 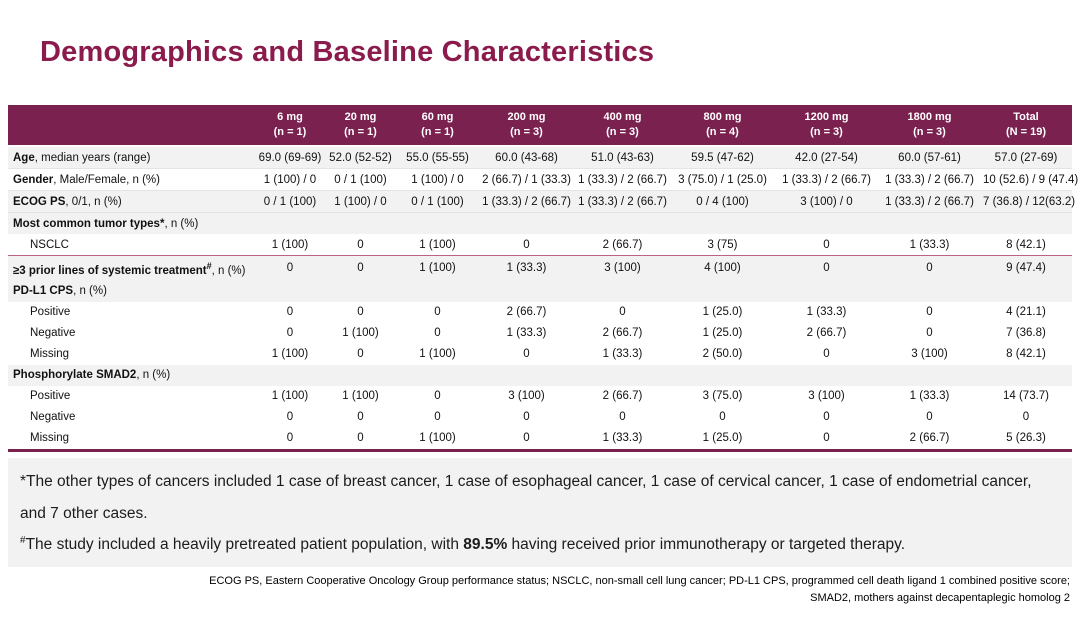 I want to click on row-label-part: PD-L1 CPS, so click(x=43, y=291).